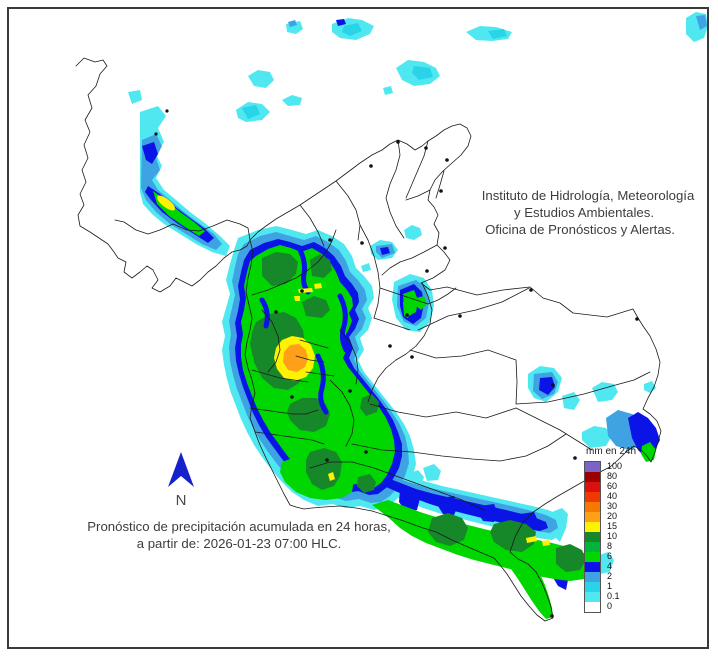  I want to click on legend-value: 15, so click(612, 526).